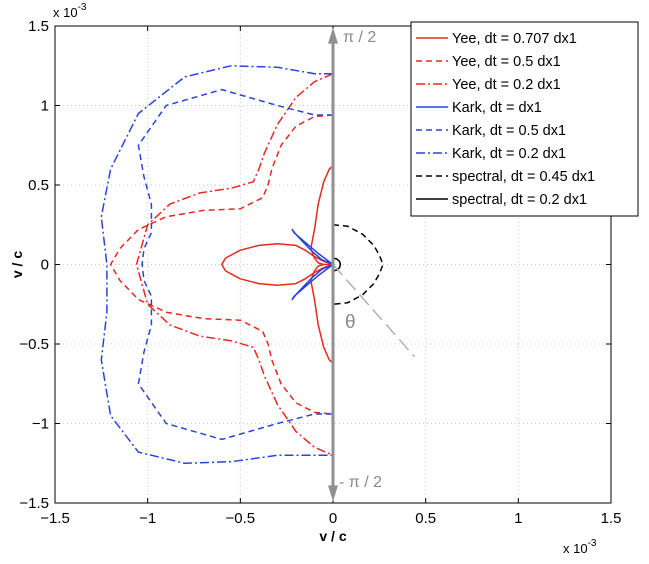  What do you see at coordinates (38, 26) in the screenshot?
I see `y-tick-label: 1.5` at bounding box center [38, 26].